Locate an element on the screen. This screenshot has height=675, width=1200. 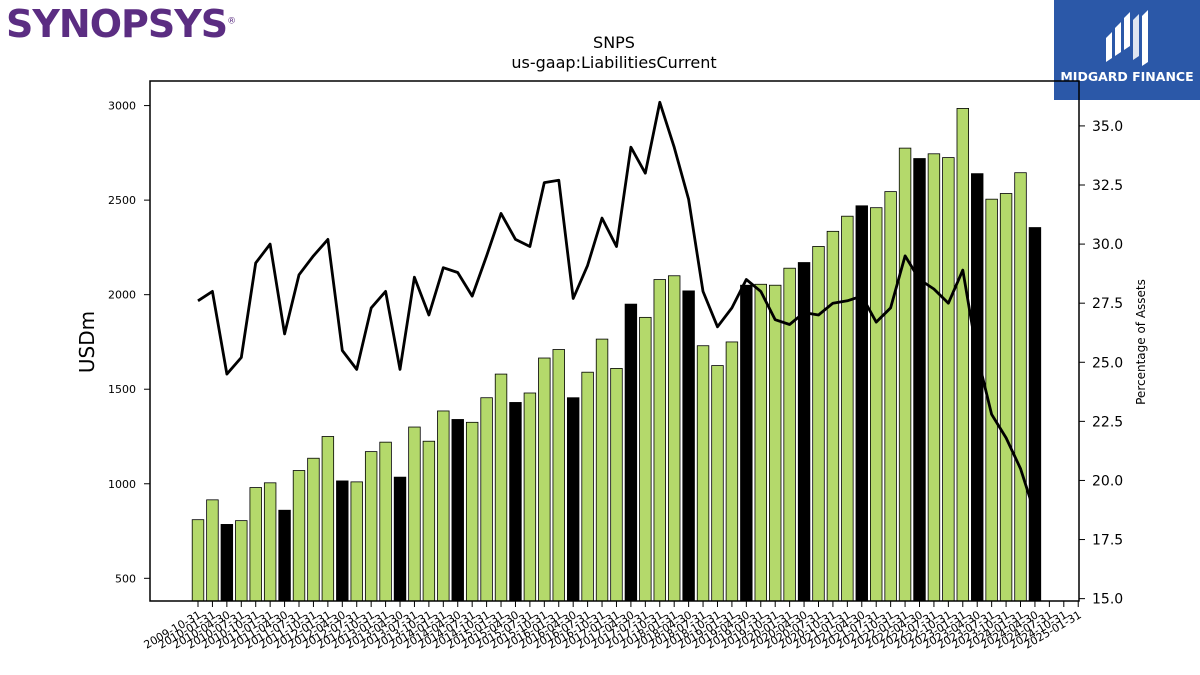
y-tick-label: 3000 is located at coordinates (122, 106).